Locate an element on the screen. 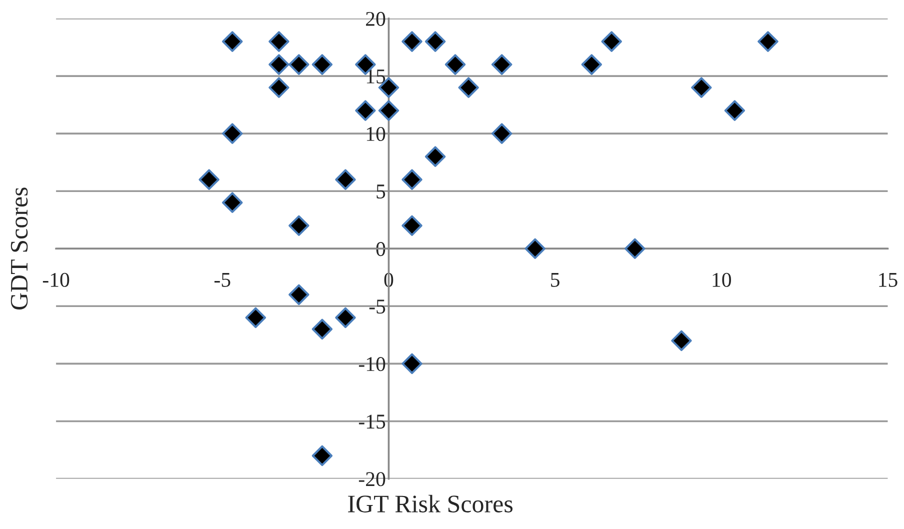 Image resolution: width=904 pixels, height=529 pixels. x-axis-title: IGT Risk Scores is located at coordinates (430, 503).